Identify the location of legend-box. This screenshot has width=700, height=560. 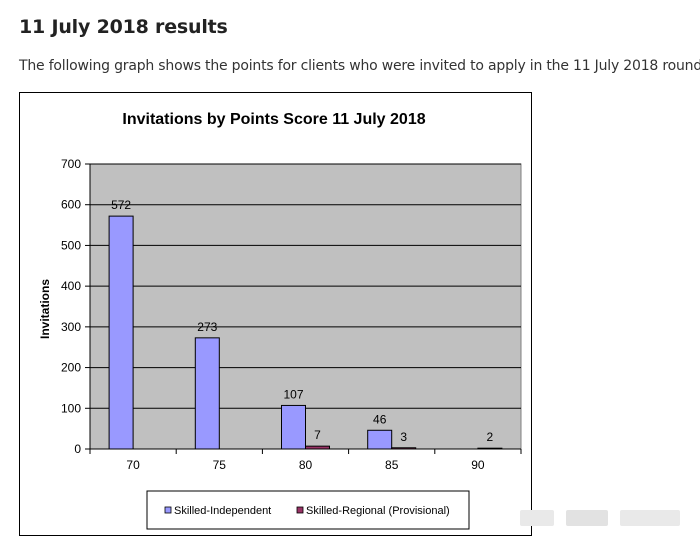
(308, 510).